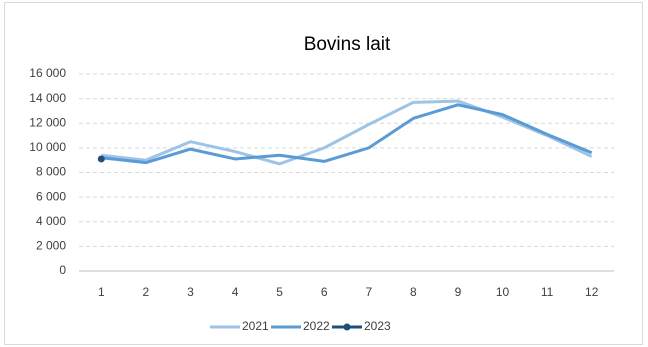 The height and width of the screenshot is (347, 648). Describe the element at coordinates (47, 147) in the screenshot. I see `y-tick-label: 10 000` at that location.